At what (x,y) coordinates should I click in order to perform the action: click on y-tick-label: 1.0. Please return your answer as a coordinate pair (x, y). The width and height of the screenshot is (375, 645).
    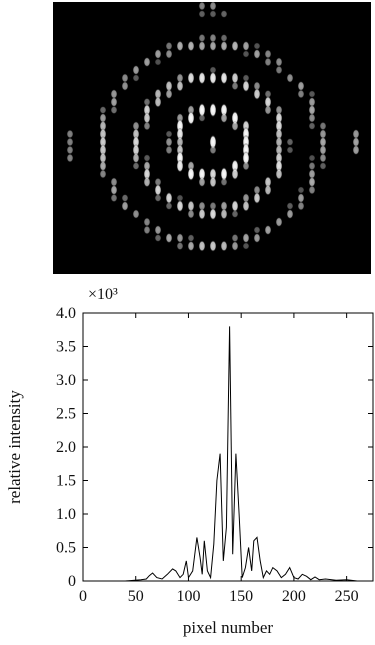
    Looking at the image, I should click on (66, 514).